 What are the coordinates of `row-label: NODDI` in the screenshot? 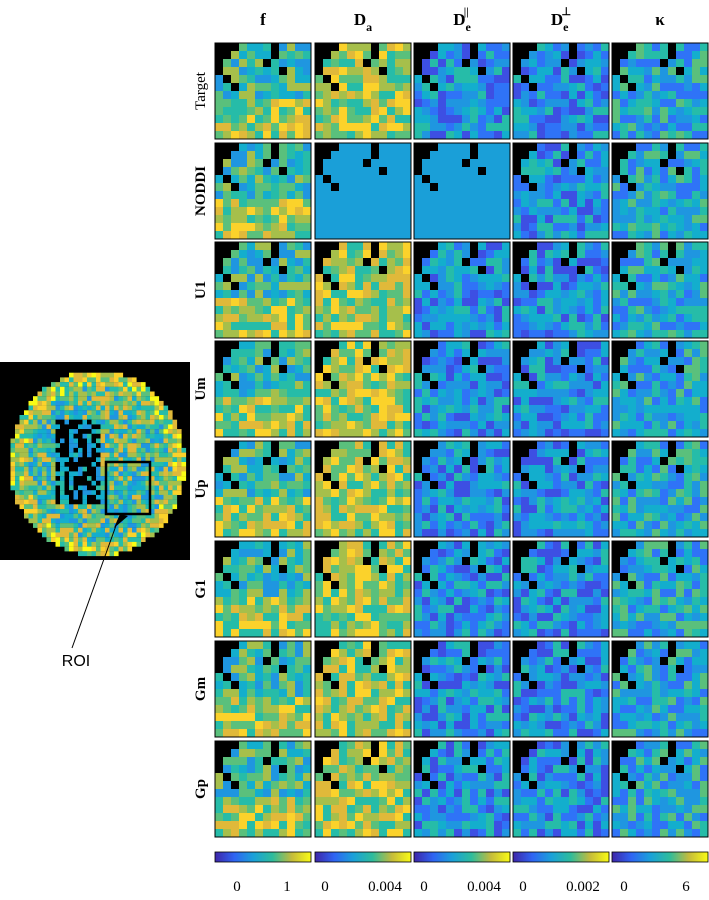 It's located at (201, 191).